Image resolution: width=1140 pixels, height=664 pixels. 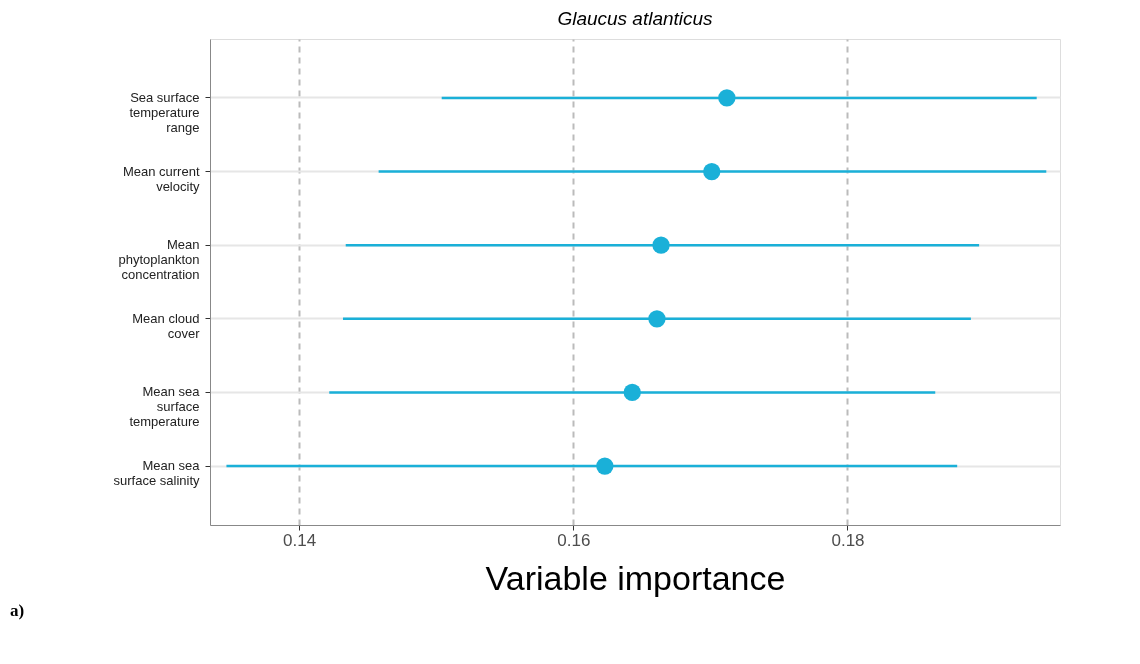 I want to click on chart-title: Glaucus atlanticus, so click(x=635, y=18).